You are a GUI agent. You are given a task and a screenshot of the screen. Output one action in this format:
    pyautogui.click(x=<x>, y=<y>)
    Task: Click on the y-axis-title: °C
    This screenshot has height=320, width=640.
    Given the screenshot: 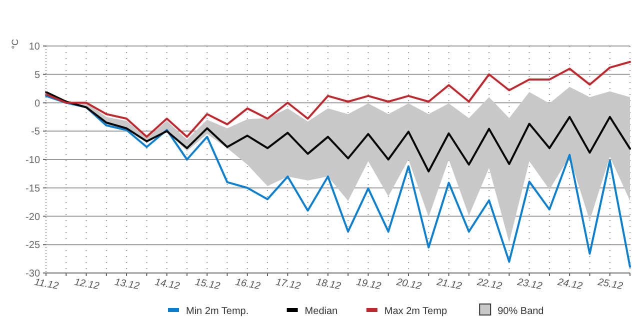 What is the action you would take?
    pyautogui.click(x=15, y=44)
    